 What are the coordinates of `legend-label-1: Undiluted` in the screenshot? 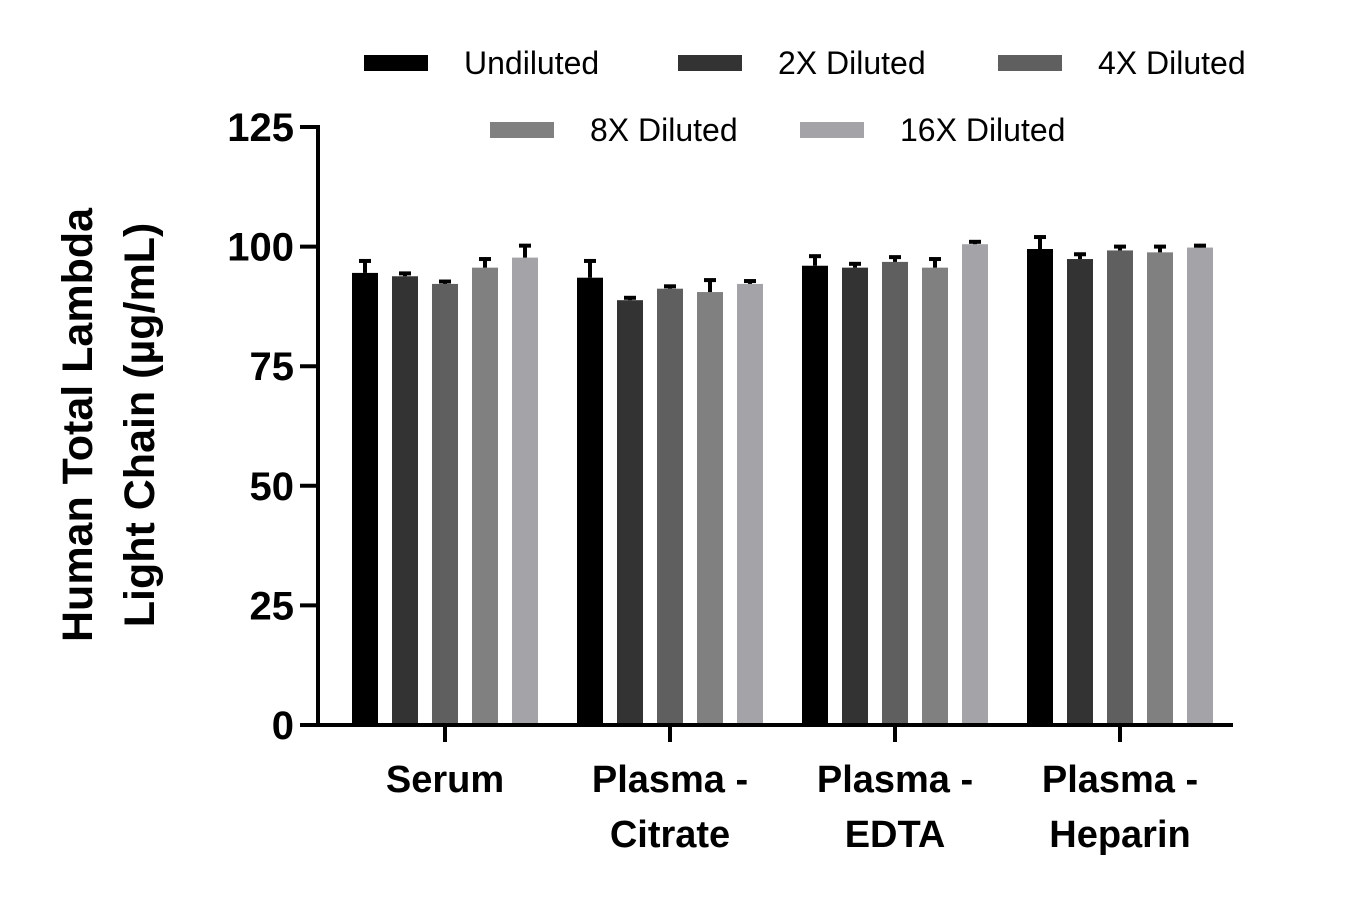 It's located at (531, 63).